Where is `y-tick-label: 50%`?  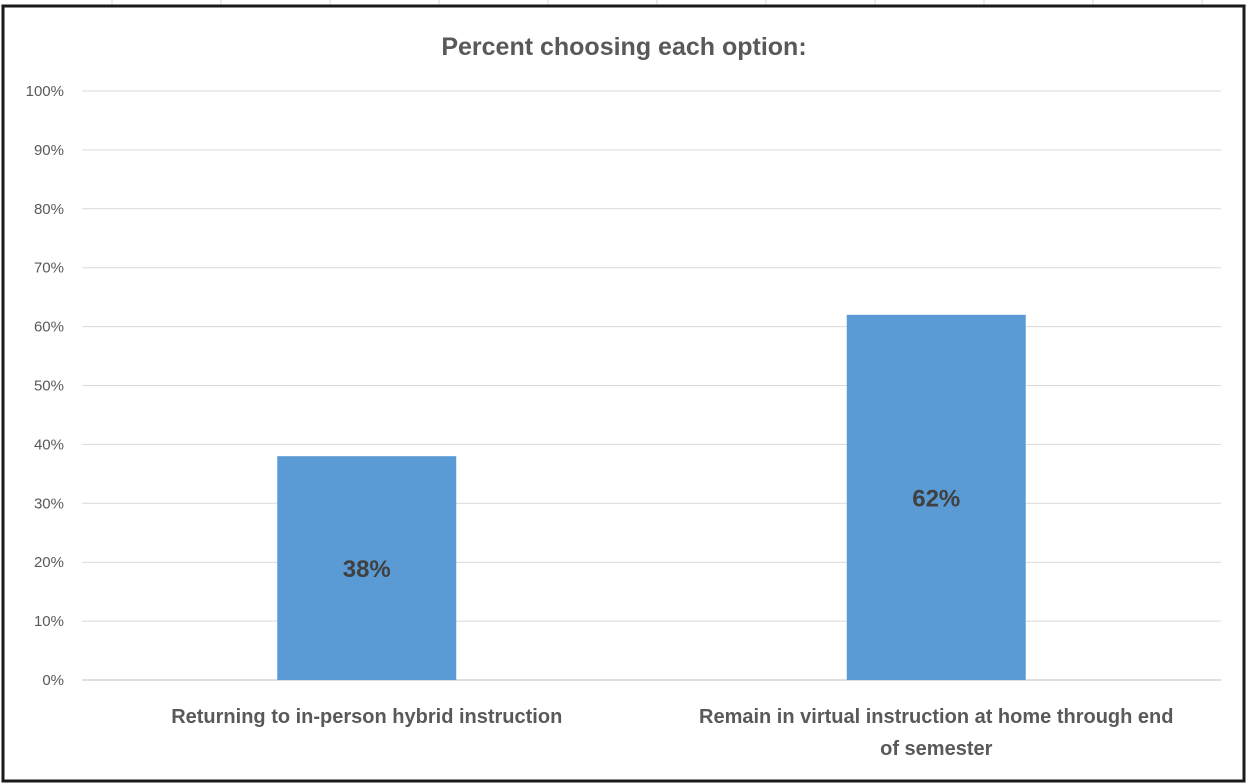
y-tick-label: 50% is located at coordinates (49, 386).